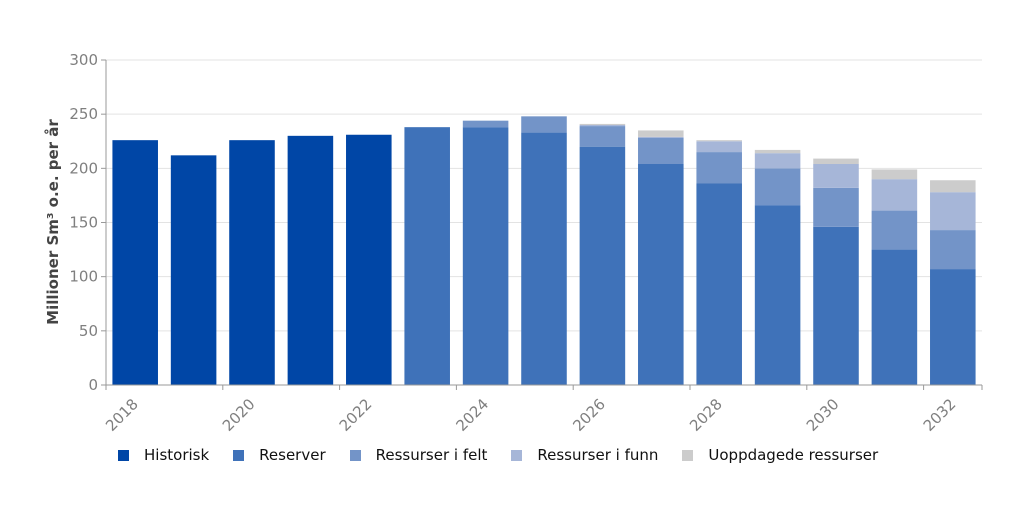  I want to click on legend-item-ressurser-i-funn: Ressurser i funn, so click(584, 455).